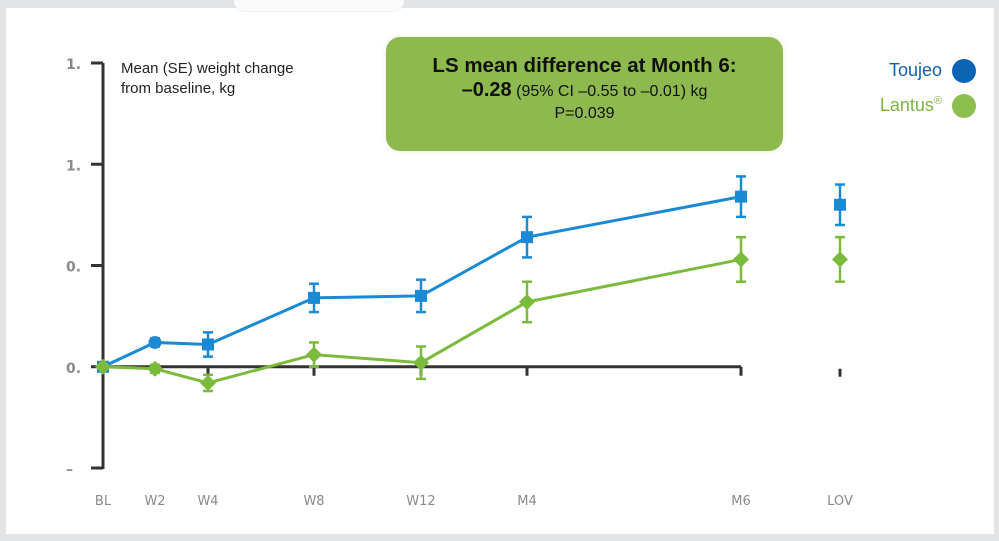 Image resolution: width=999 pixels, height=541 pixels. Describe the element at coordinates (741, 501) in the screenshot. I see `x-tick-label: M6` at that location.